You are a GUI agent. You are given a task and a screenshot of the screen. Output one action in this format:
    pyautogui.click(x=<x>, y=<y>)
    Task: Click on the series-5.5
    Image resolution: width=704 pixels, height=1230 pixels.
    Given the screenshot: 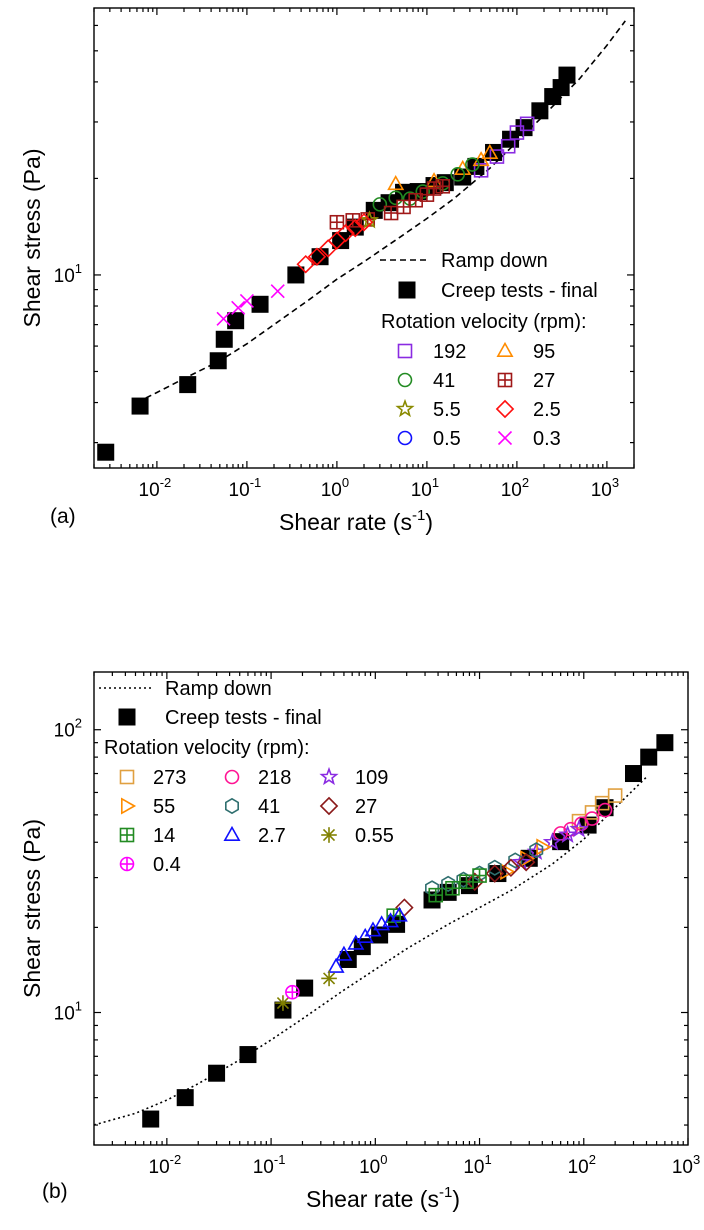 What is the action you would take?
    pyautogui.click(x=369, y=219)
    